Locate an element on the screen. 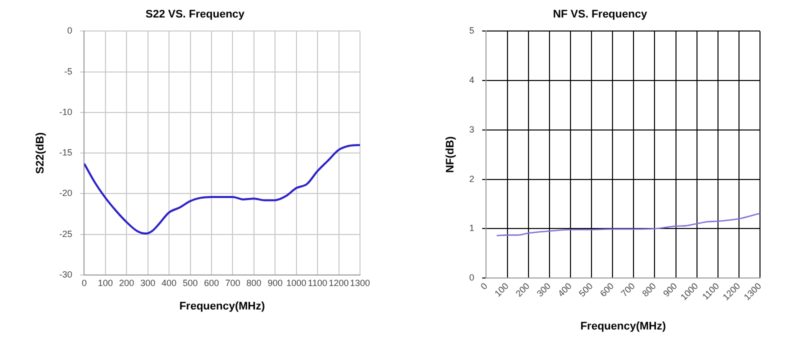  y-tick-label: -5 is located at coordinates (68, 71).